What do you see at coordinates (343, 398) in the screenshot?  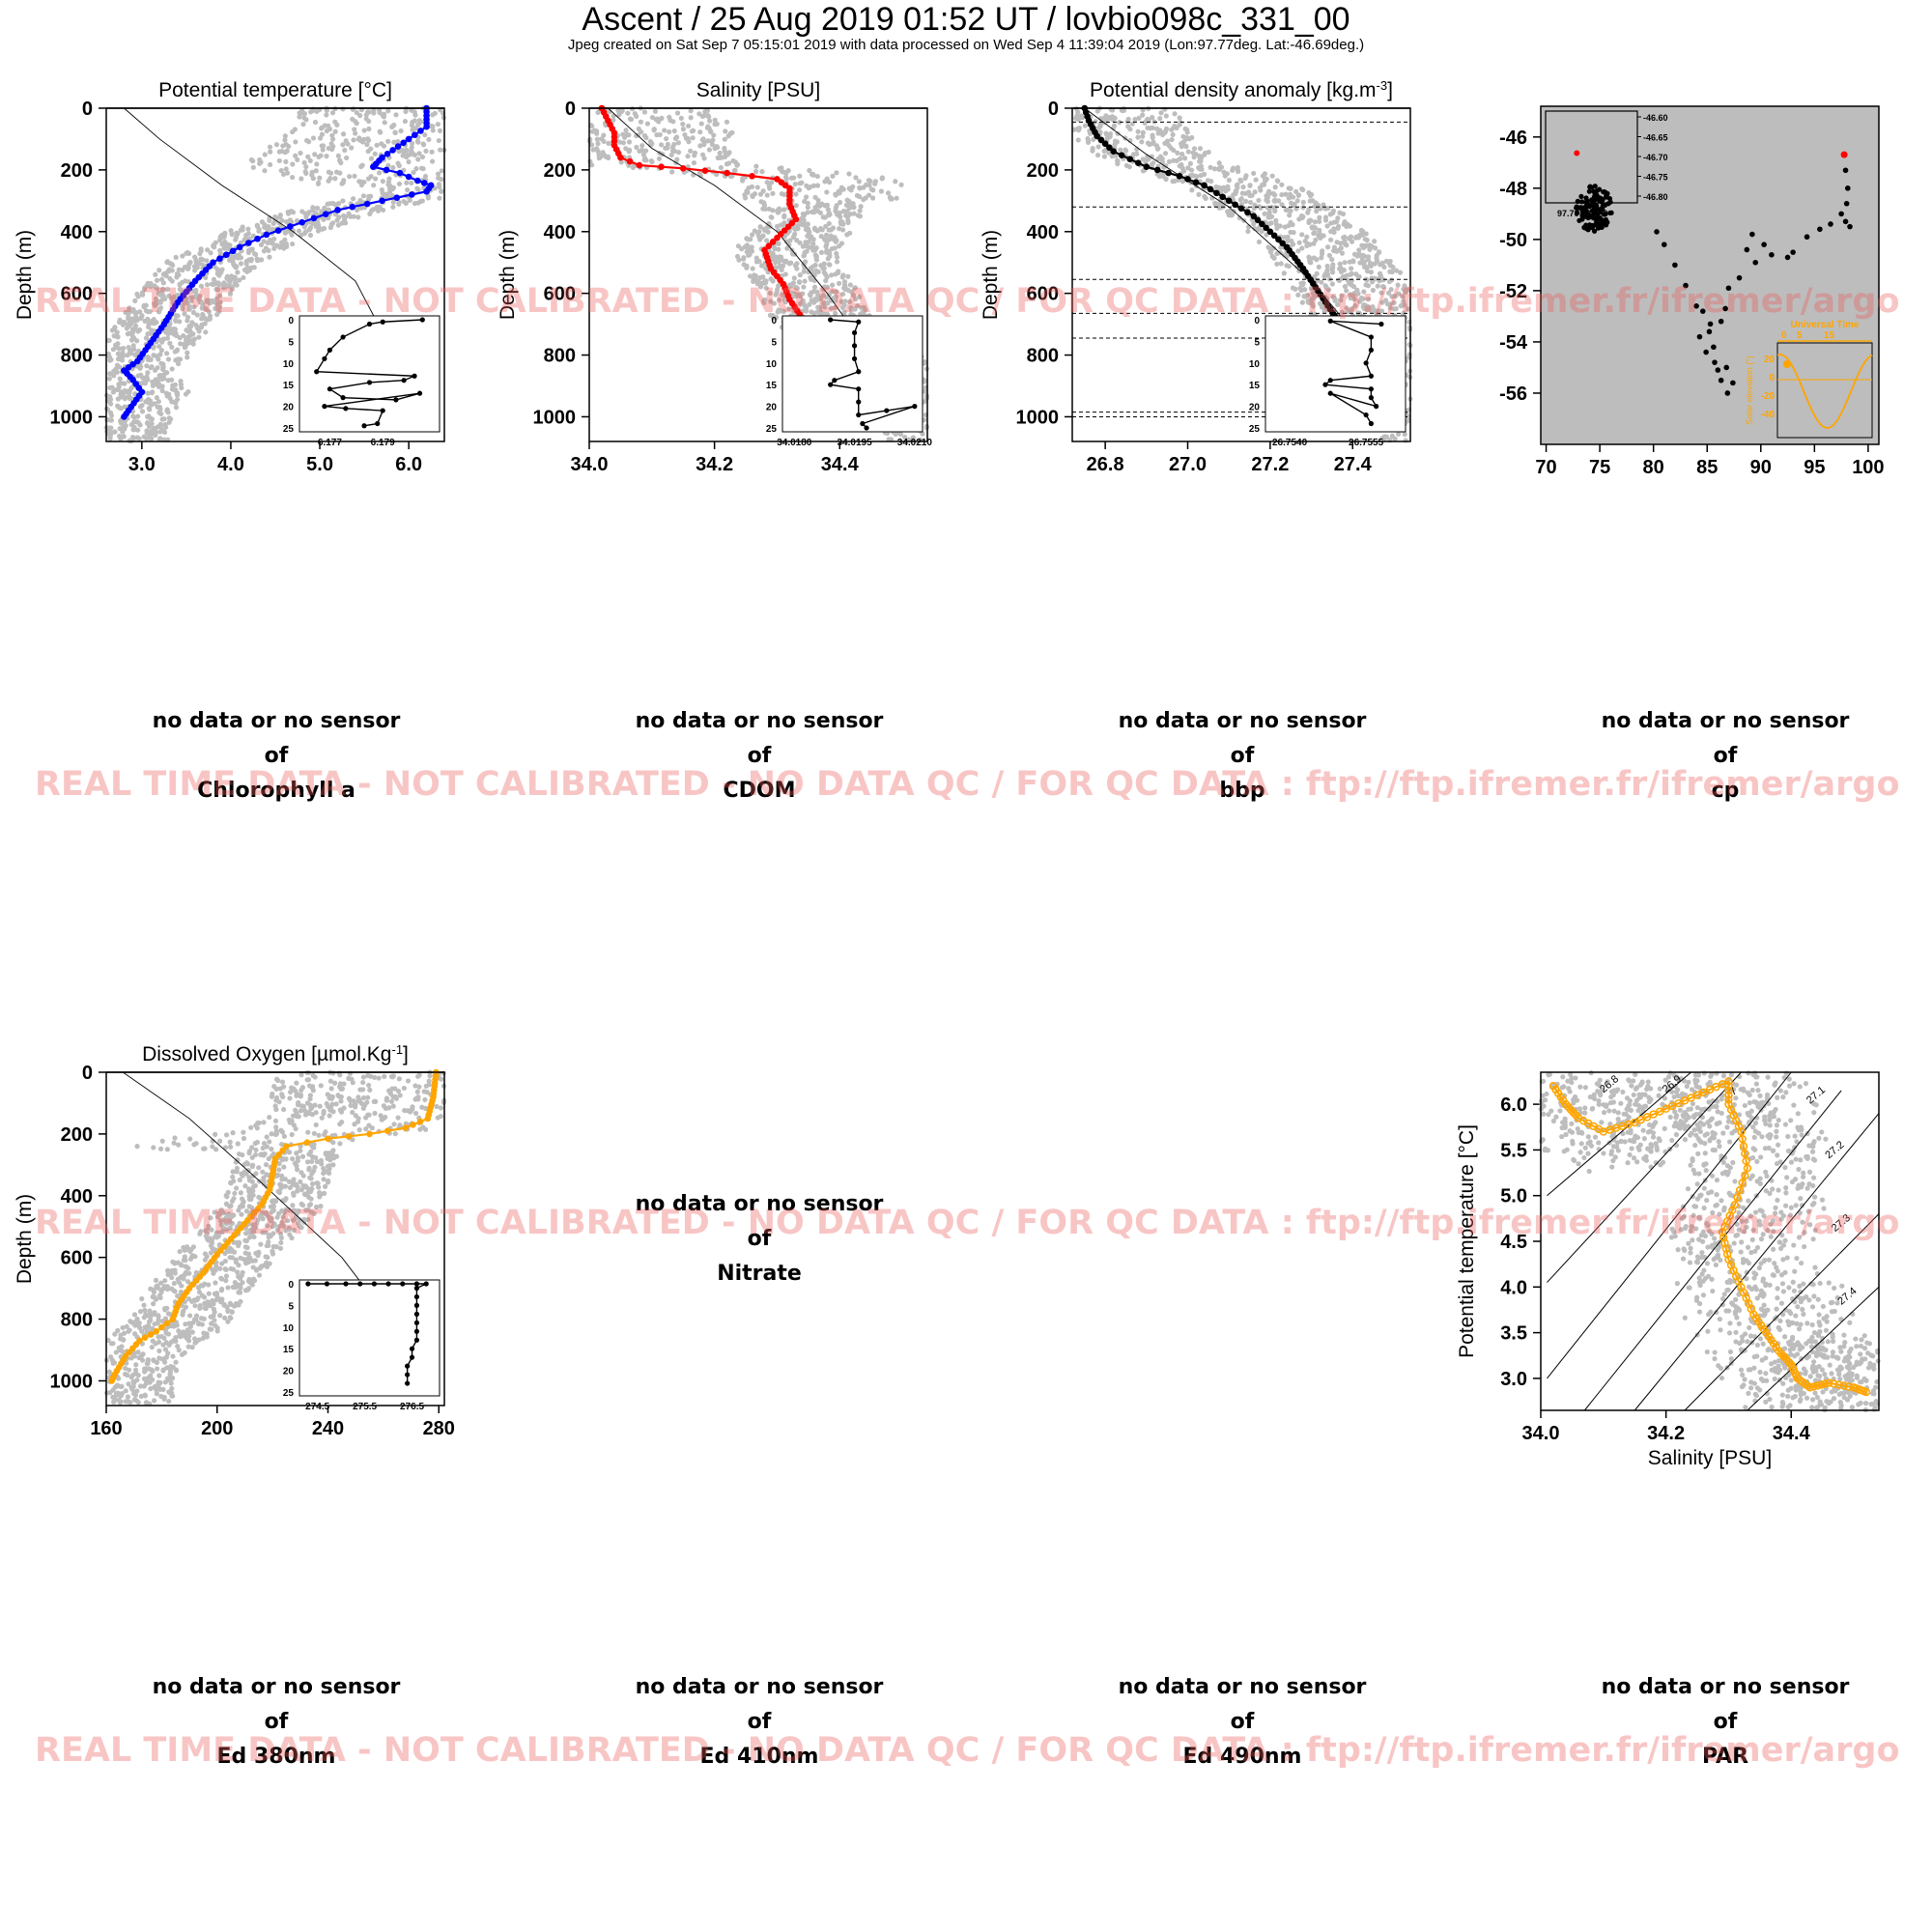 I see `inset-point` at bounding box center [343, 398].